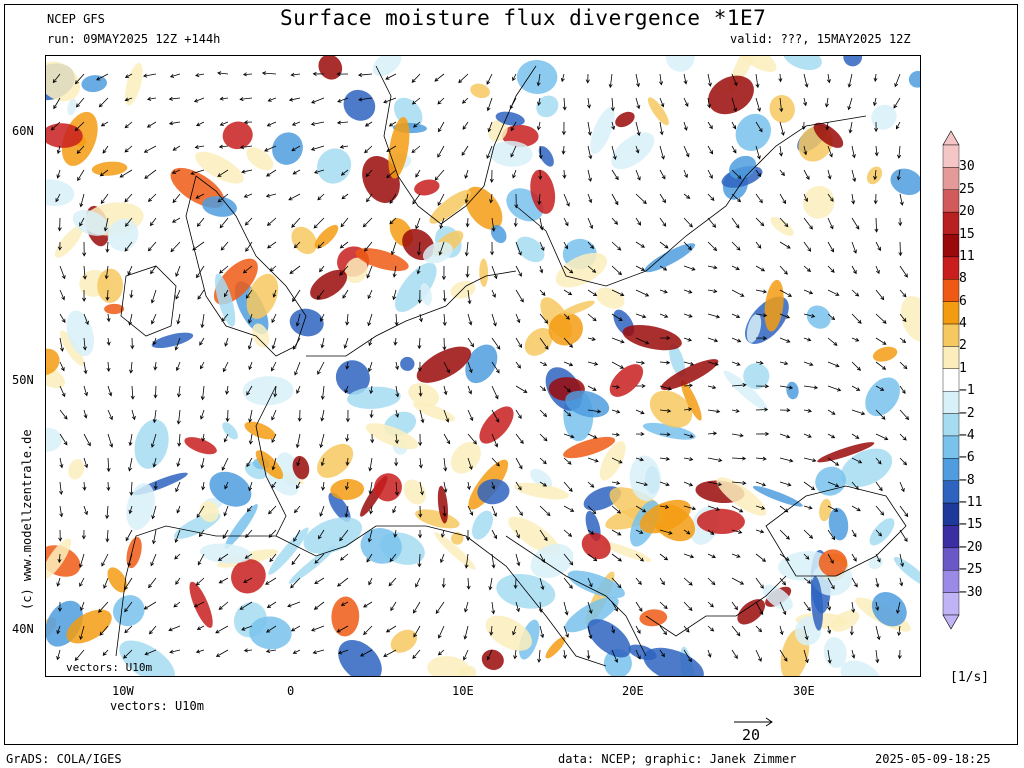 This screenshot has height=768, width=1024. I want to click on scandinavia-coast, so click(456, 145).